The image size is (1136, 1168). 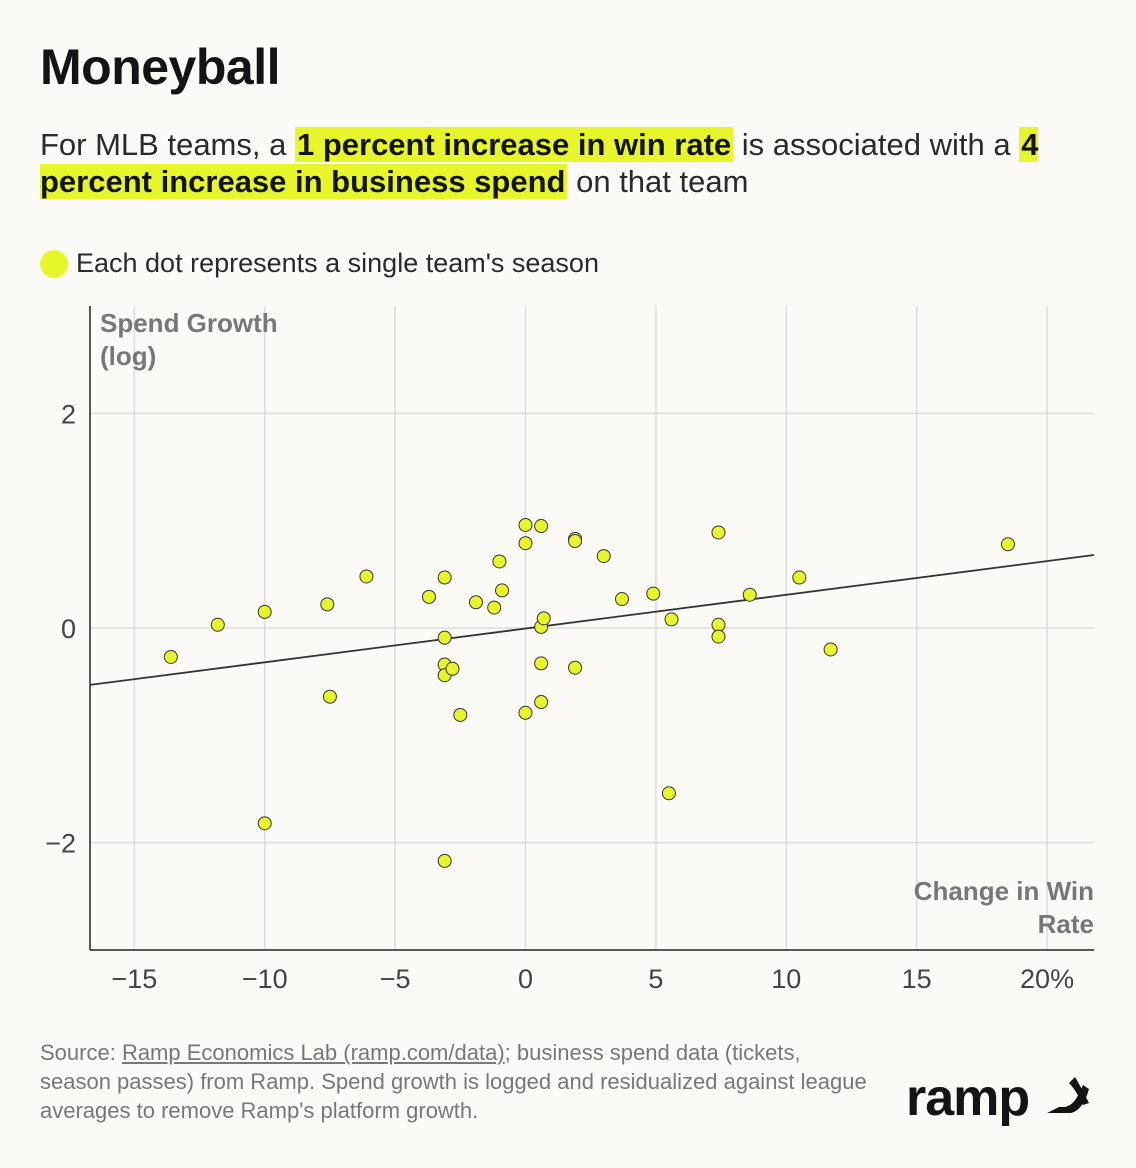 I want to click on ramp-wing-icon, so click(x=1068, y=1095).